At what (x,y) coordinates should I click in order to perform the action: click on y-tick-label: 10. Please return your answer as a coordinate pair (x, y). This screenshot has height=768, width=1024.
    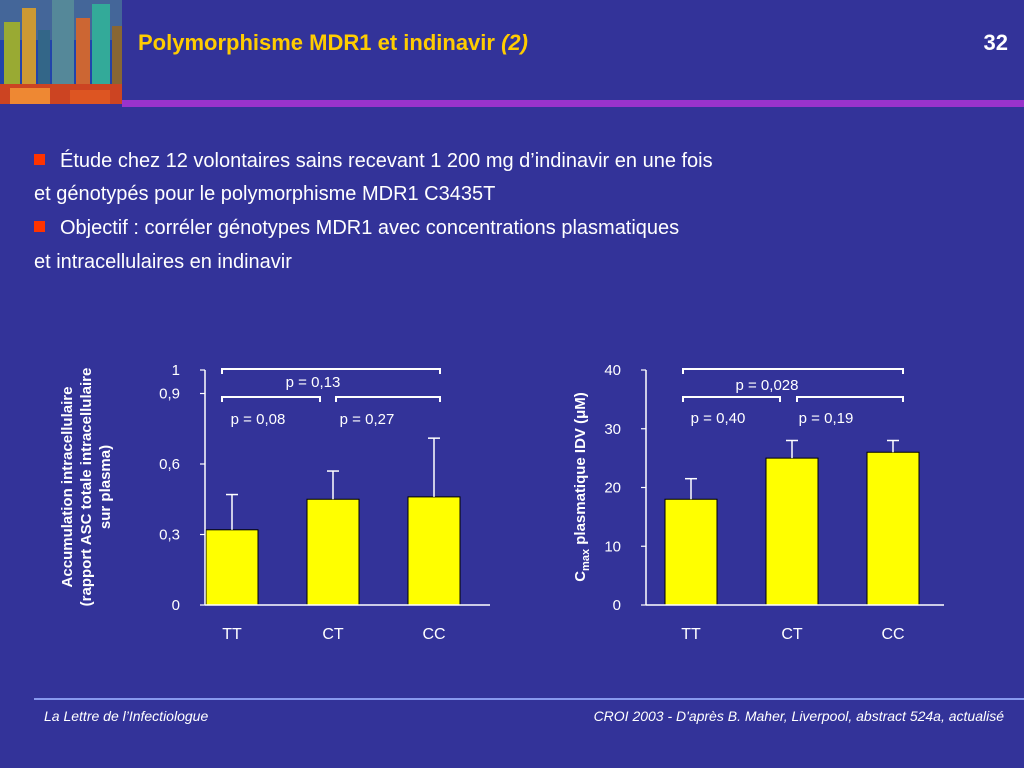
    Looking at the image, I should click on (612, 546).